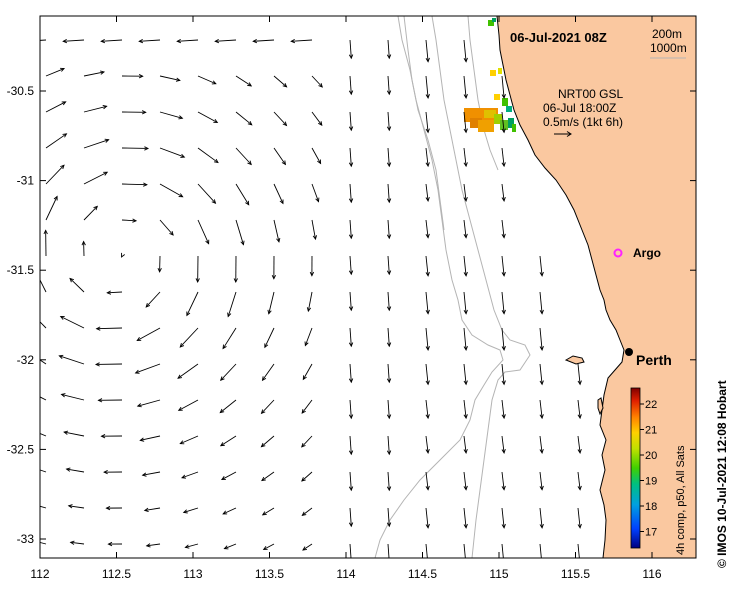 The width and height of the screenshot is (739, 592). Describe the element at coordinates (424, 123) in the screenshot. I see `isobath-deep` at that location.